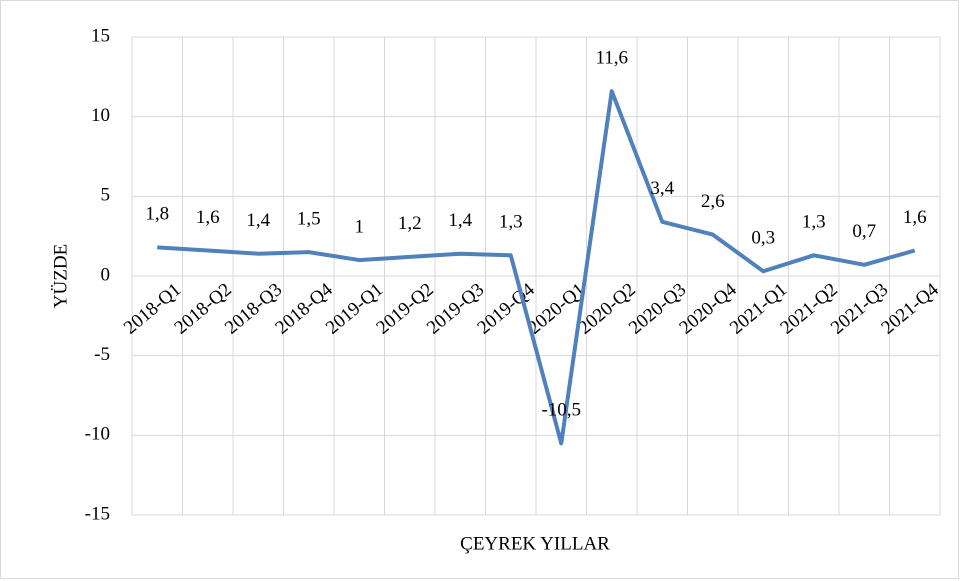 The height and width of the screenshot is (581, 961). Describe the element at coordinates (106, 195) in the screenshot. I see `y-tick-label: 5` at that location.